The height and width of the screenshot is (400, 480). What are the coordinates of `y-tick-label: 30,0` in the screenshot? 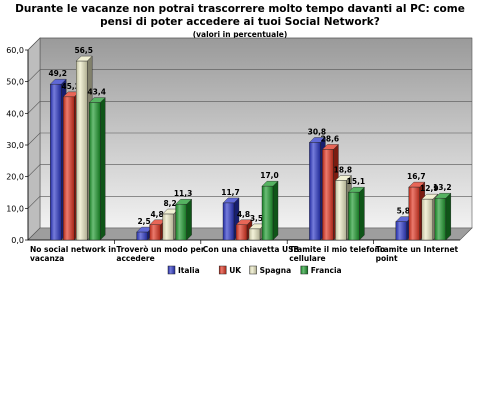 It's located at (15, 145).